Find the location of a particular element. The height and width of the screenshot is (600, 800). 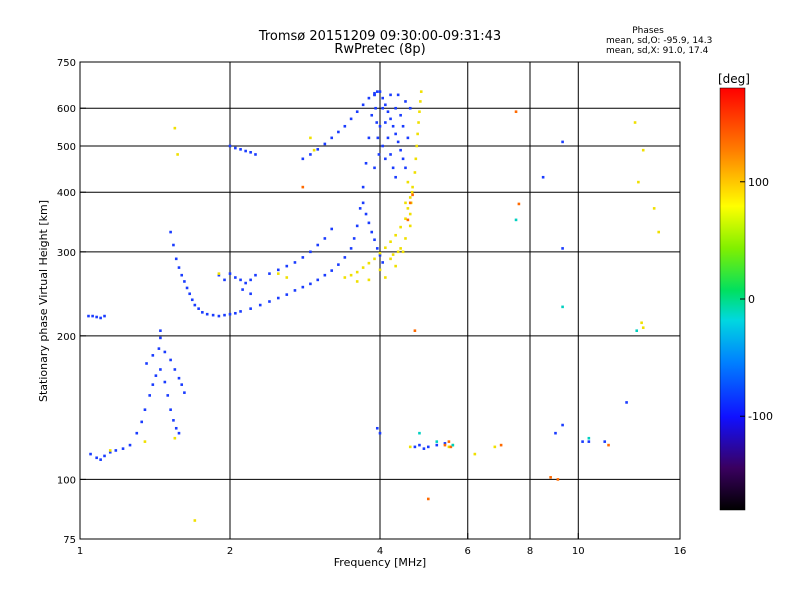

y-tick-label: 100 is located at coordinates (66, 480).